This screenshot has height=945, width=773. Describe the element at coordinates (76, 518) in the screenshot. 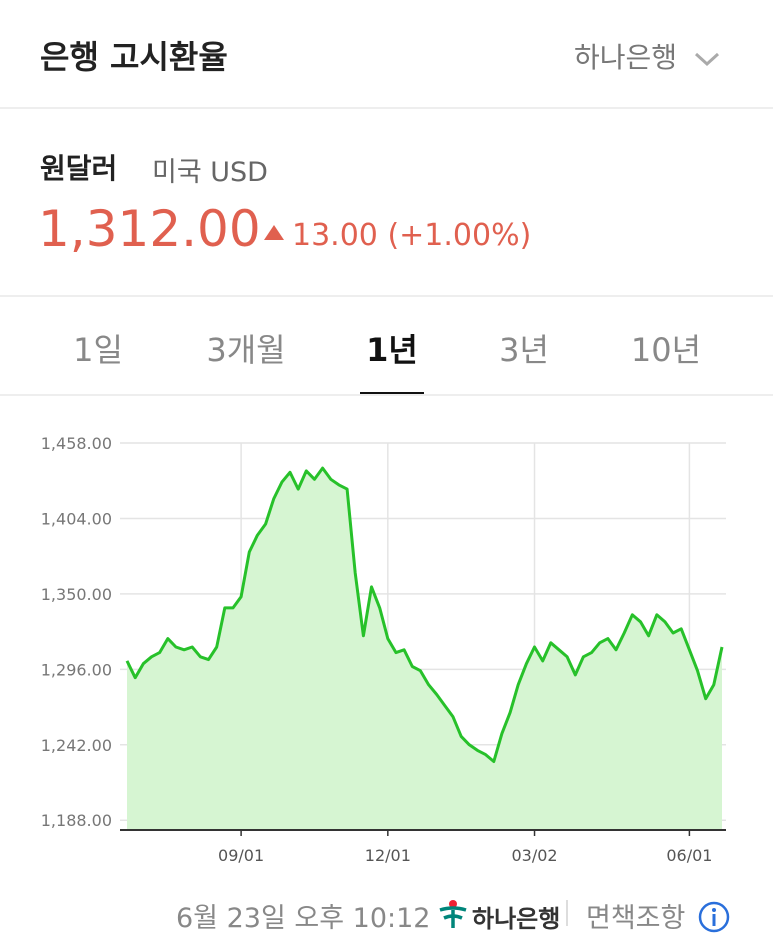

I see `y-tick-label: 1,404.00` at that location.